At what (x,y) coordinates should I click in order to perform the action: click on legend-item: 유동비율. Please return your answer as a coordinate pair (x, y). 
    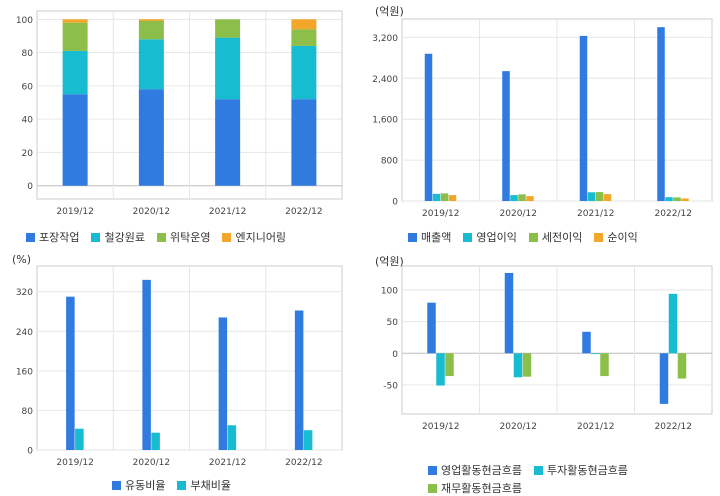
    Looking at the image, I should click on (138, 485).